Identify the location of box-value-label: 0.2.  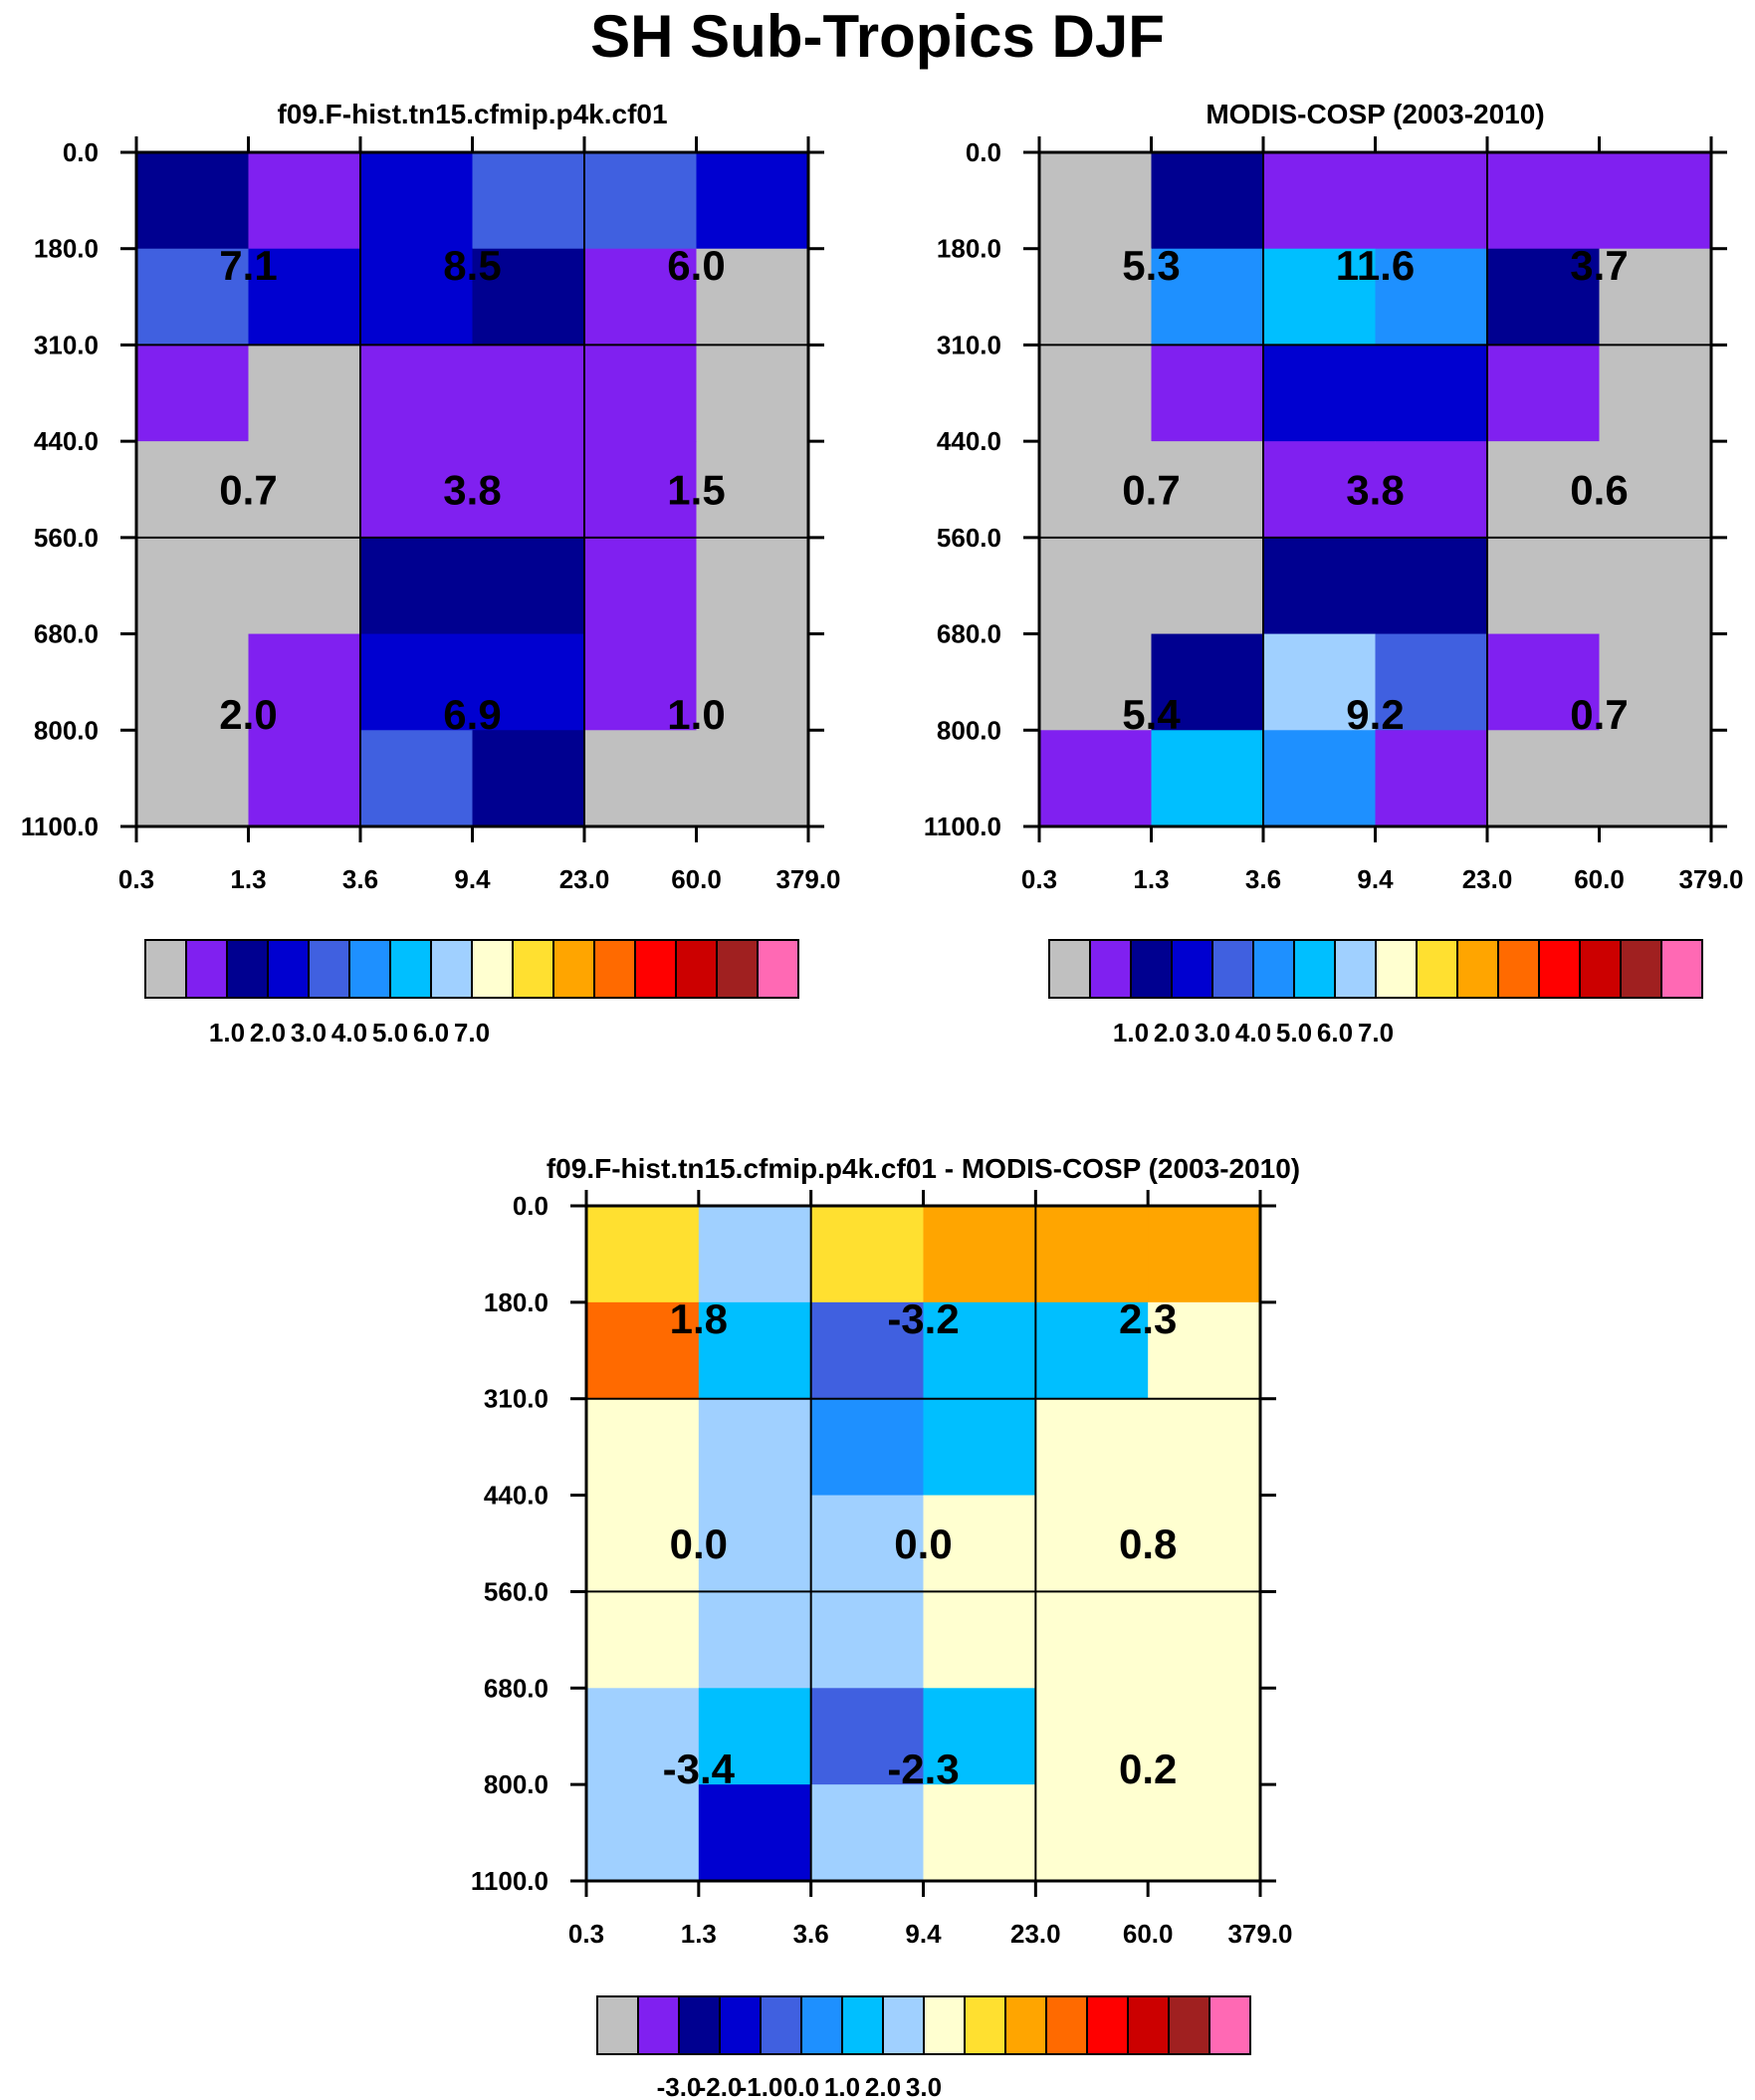
(1148, 1769).